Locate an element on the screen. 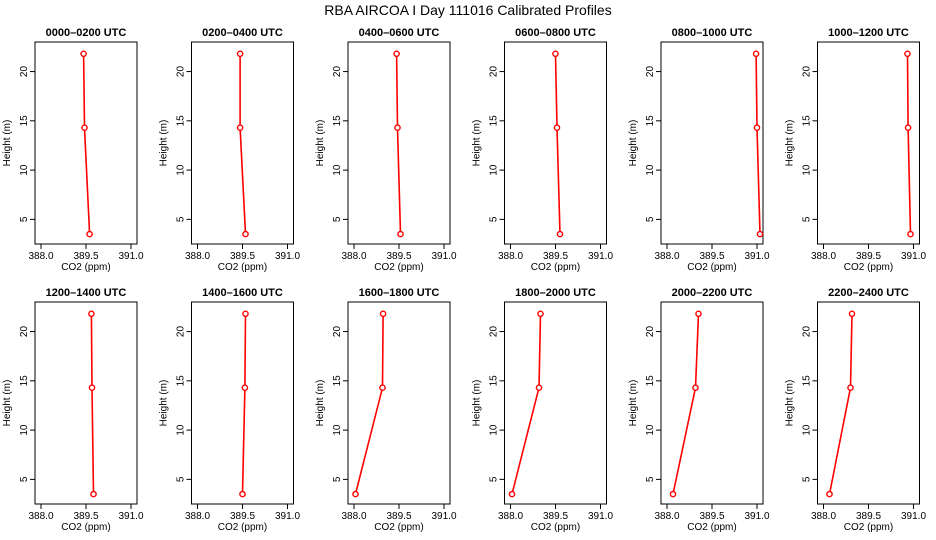 This screenshot has width=936, height=540. panel-title: 2000–2200 UTC is located at coordinates (712, 293).